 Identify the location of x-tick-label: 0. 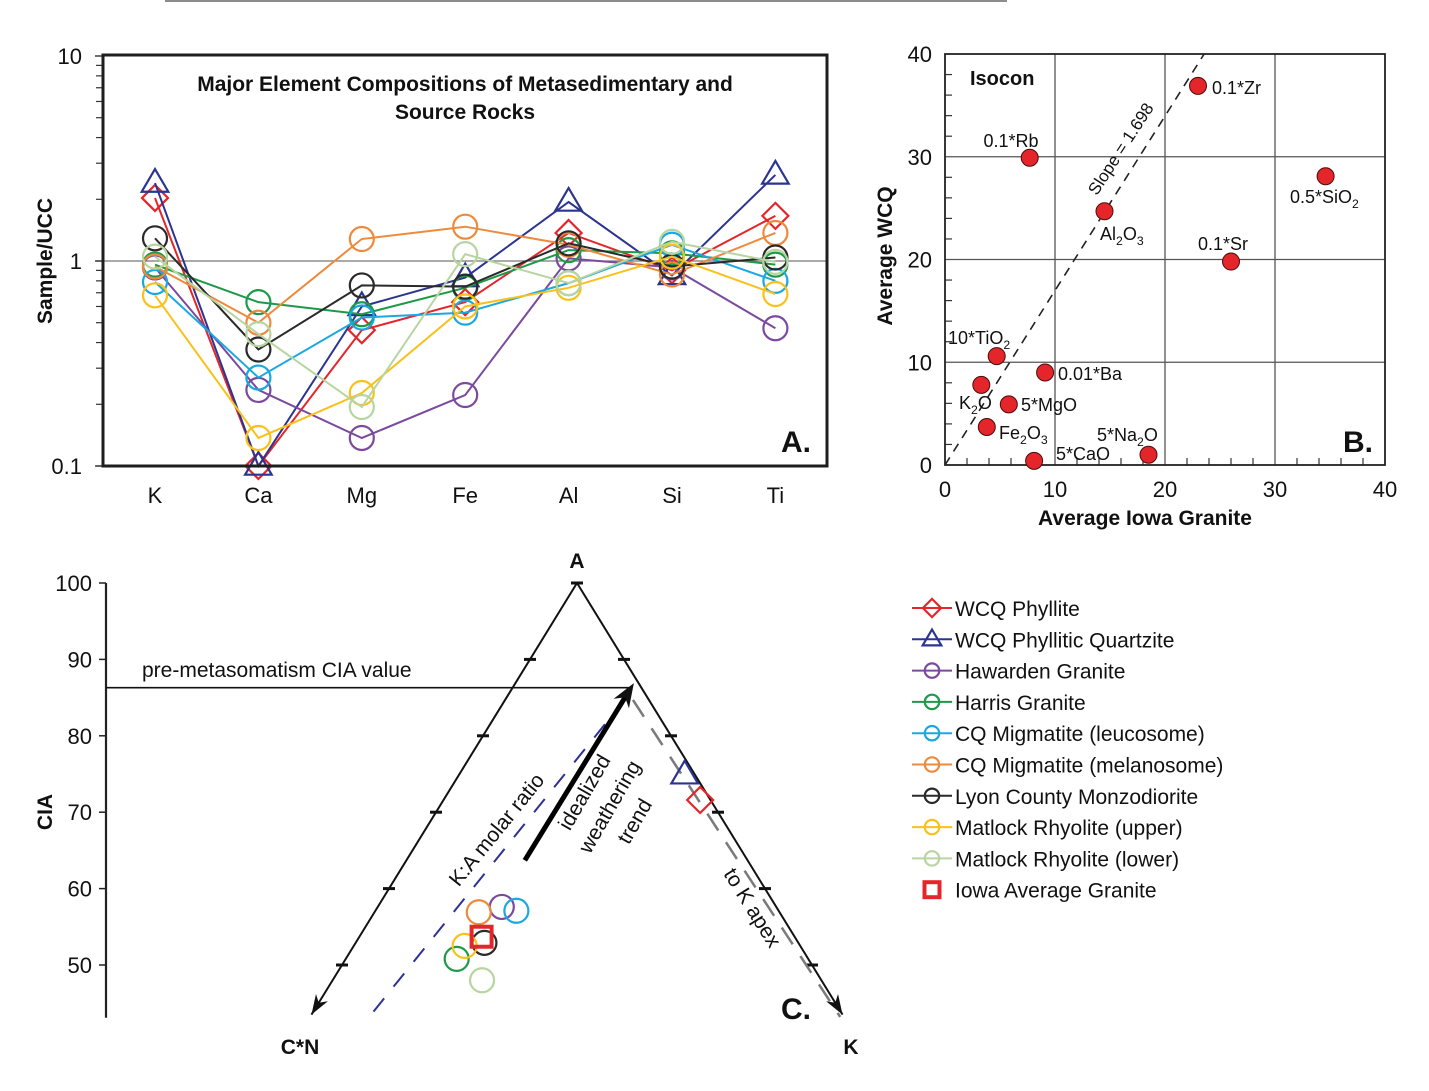
(945, 489).